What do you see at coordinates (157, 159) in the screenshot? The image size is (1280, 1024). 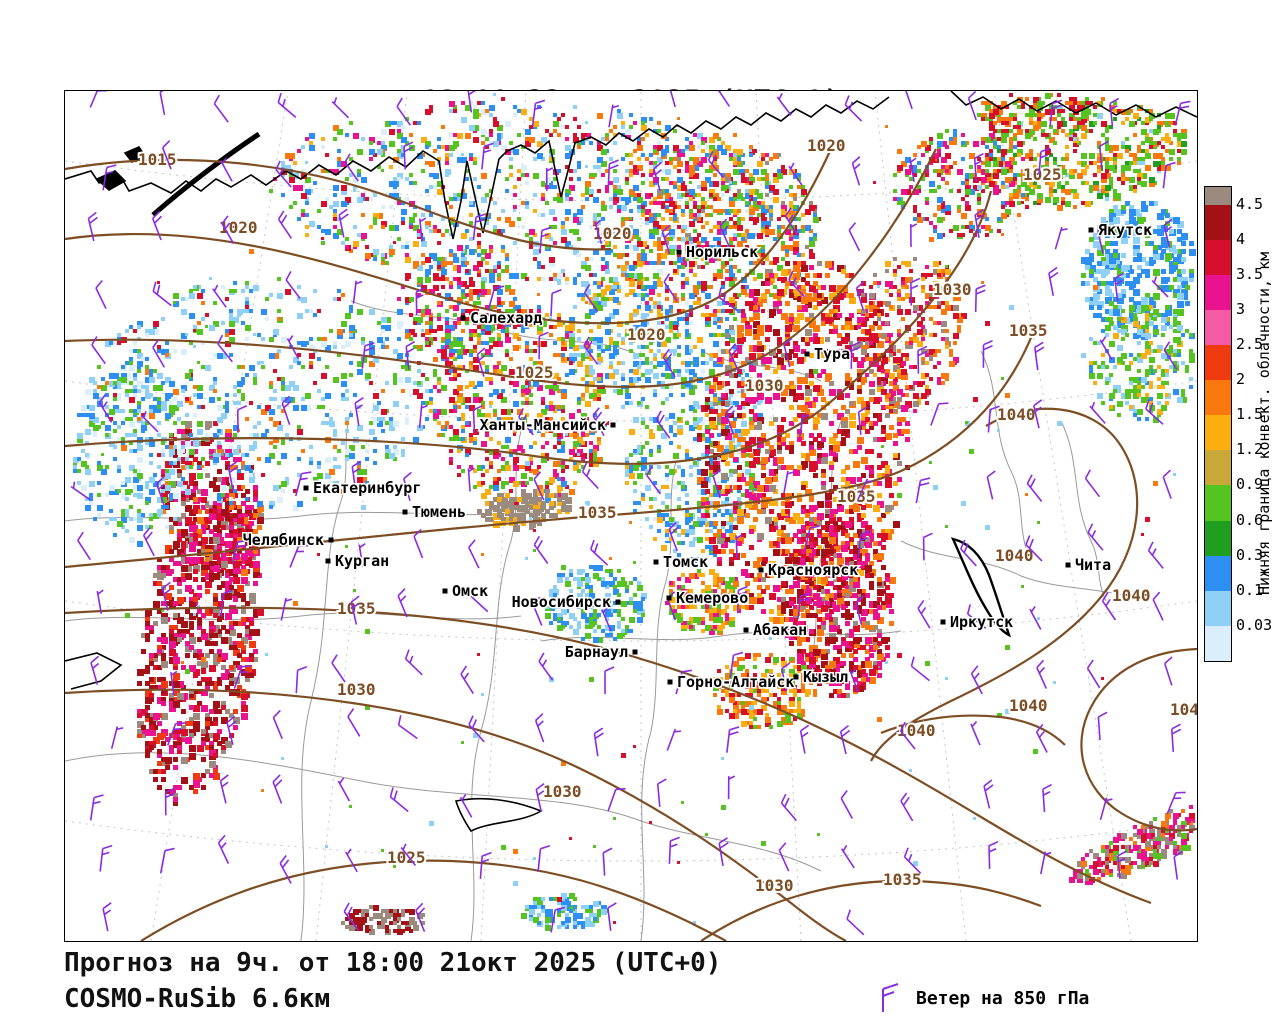 I see `isobar-label: 1015` at bounding box center [157, 159].